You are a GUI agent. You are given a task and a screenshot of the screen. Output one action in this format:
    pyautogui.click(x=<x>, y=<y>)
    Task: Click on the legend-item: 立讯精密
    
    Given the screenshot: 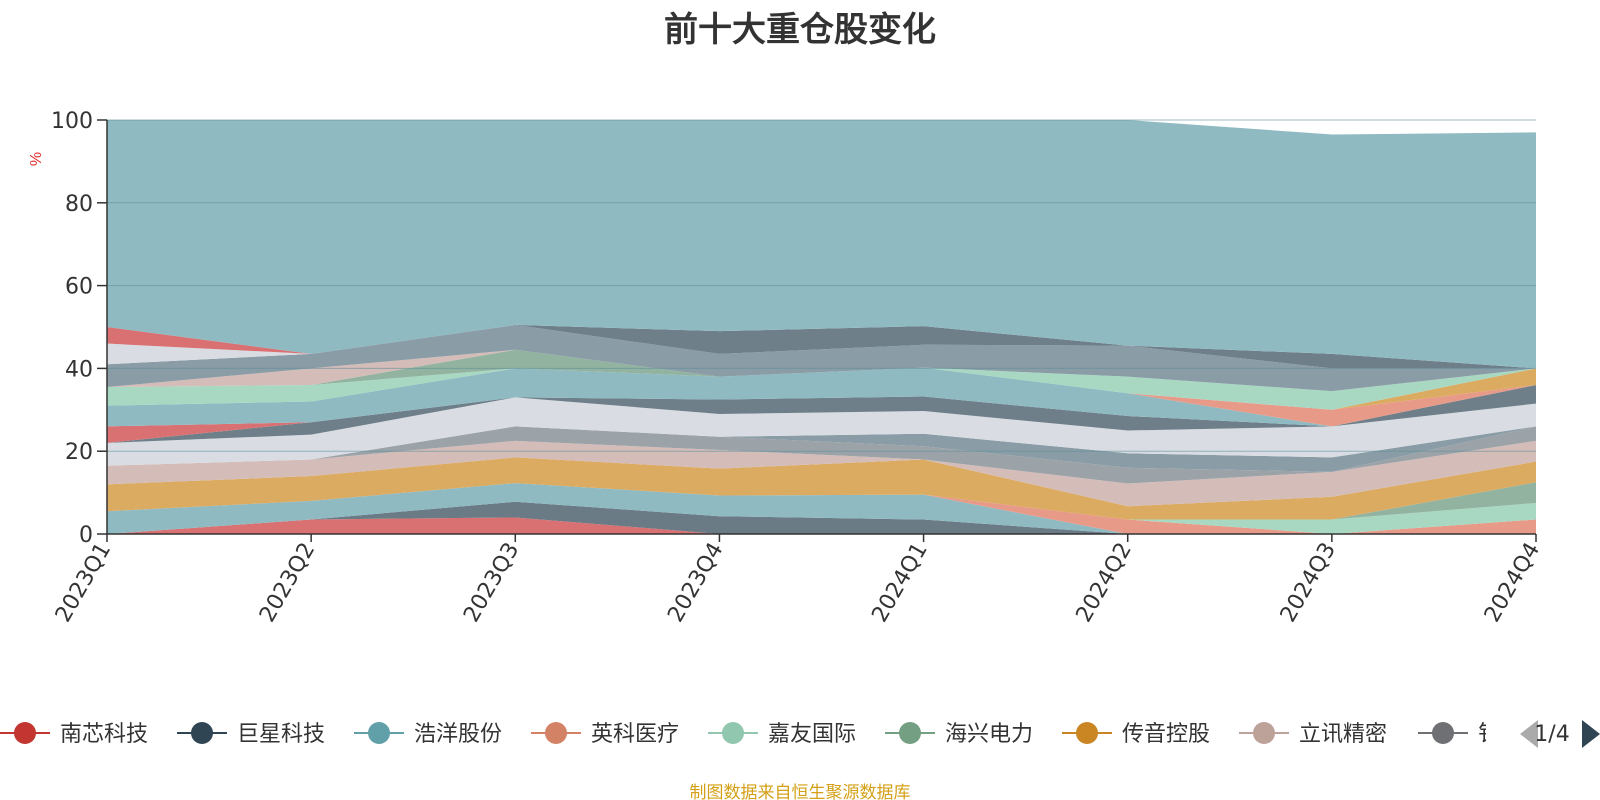 What is the action you would take?
    pyautogui.click(x=1313, y=734)
    